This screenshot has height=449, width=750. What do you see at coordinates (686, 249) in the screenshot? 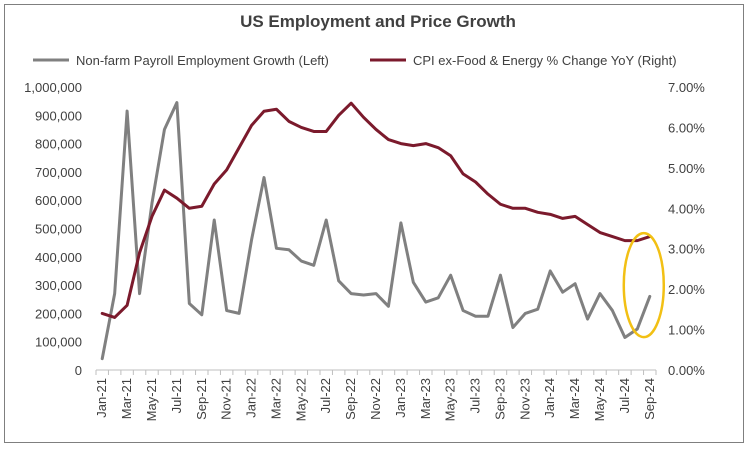
I see `y-right-tick-label: 3.00%` at bounding box center [686, 249].